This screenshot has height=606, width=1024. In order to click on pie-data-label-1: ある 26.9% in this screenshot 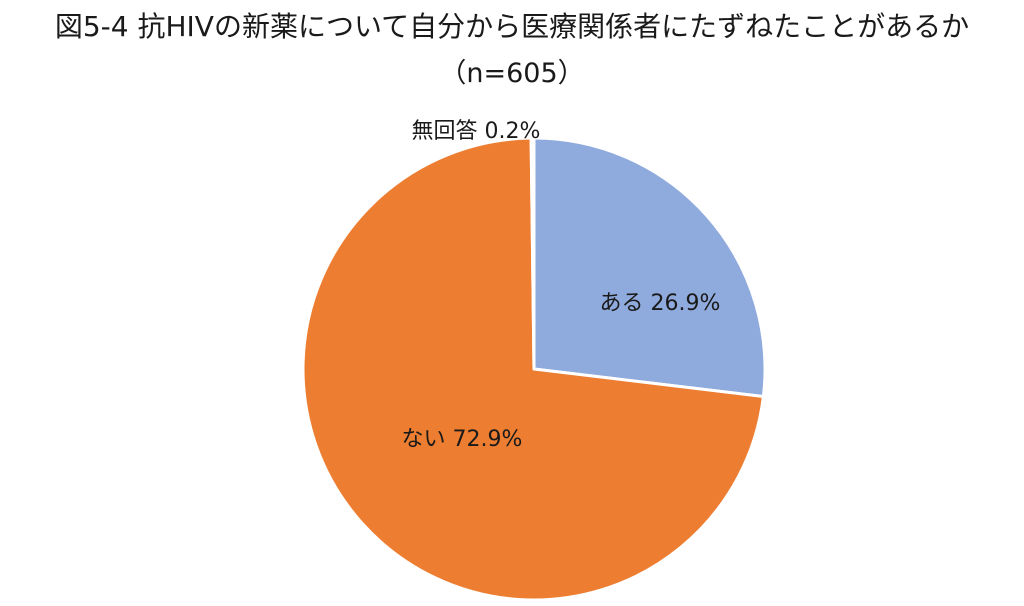, I will do `click(660, 303)`.